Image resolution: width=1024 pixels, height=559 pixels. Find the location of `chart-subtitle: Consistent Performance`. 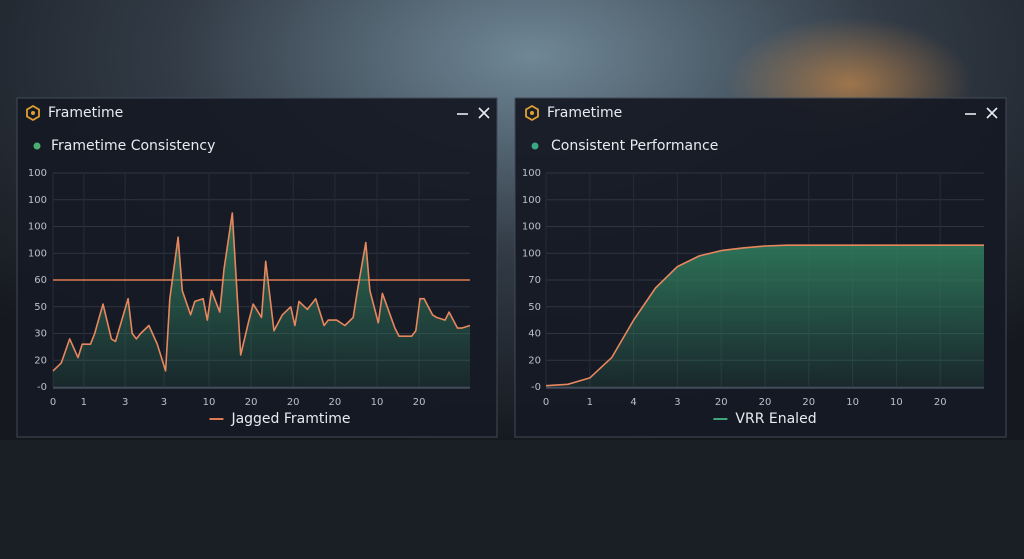

chart-subtitle: Consistent Performance is located at coordinates (634, 146).